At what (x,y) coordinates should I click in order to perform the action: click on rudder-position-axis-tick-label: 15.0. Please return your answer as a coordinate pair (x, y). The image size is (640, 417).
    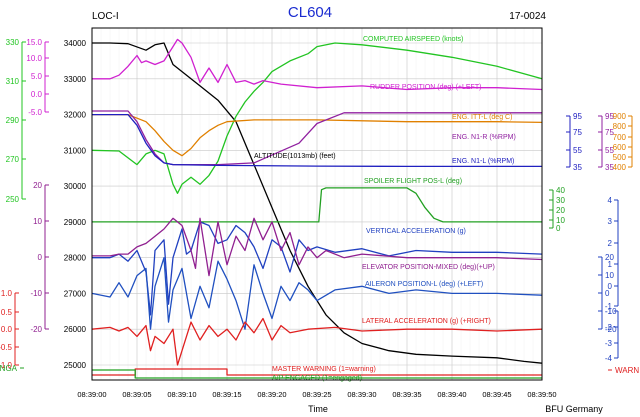
    Looking at the image, I should click on (34, 42).